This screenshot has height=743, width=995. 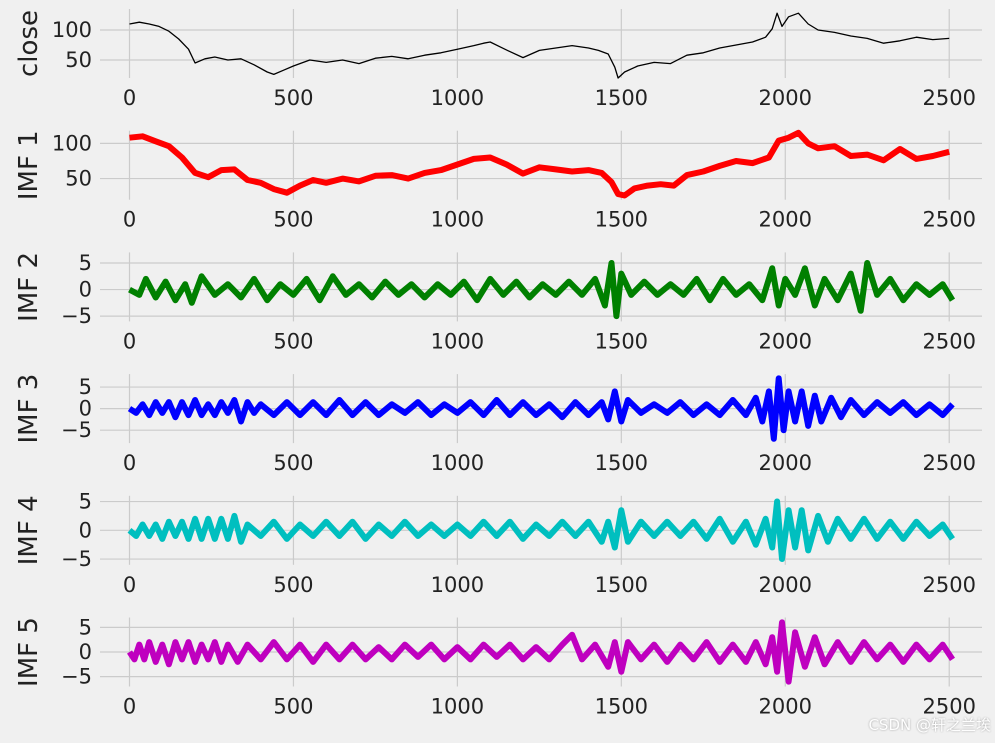 I want to click on subplot-2: 0 500 1000 1500 2000 2500 50 100 IMF 1, so click(x=498, y=180).